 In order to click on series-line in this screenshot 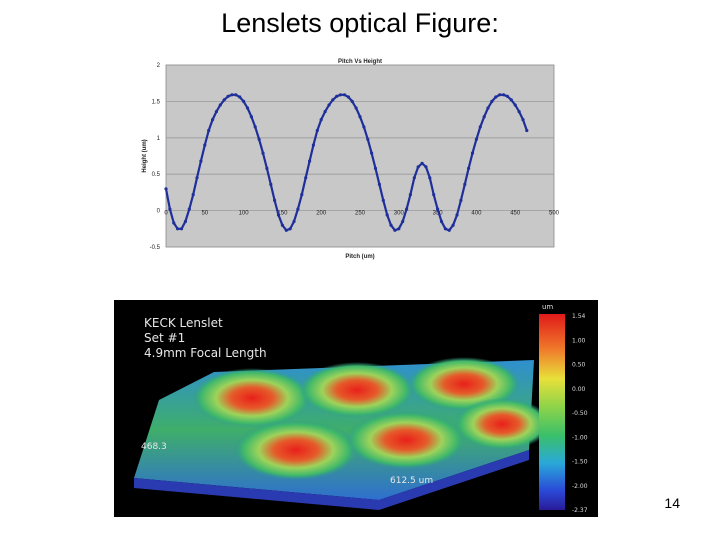, I will do `click(346, 162)`.